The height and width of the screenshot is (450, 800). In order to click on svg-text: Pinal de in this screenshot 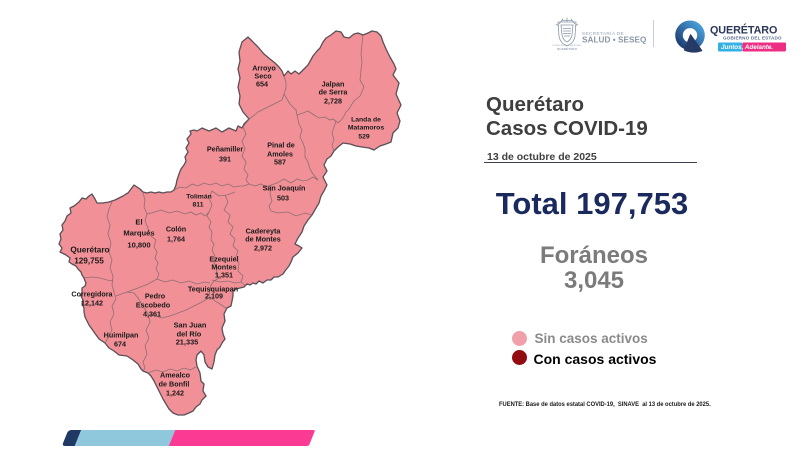, I will do `click(281, 145)`.